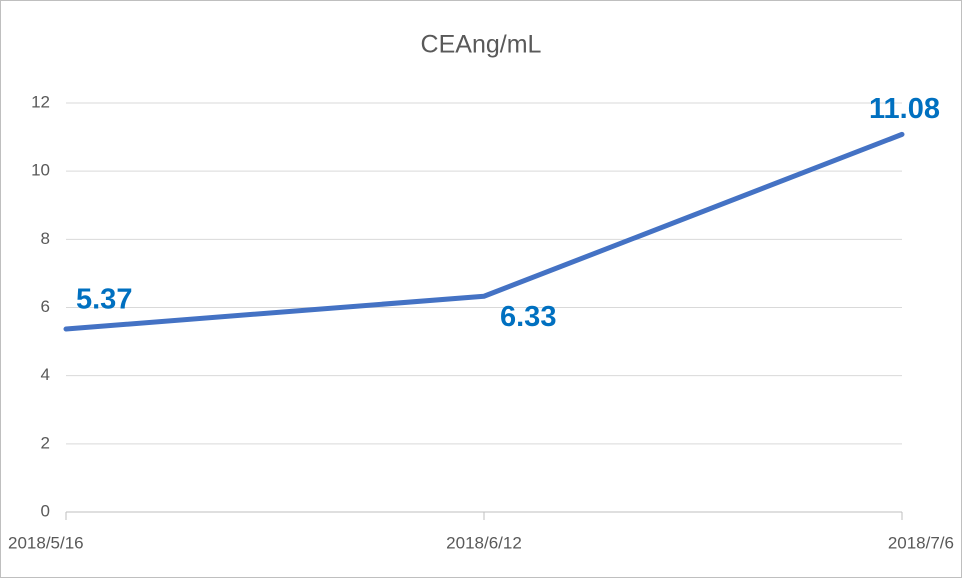  Describe the element at coordinates (46, 542) in the screenshot. I see `x-tick-label: 2018/5/16` at that location.